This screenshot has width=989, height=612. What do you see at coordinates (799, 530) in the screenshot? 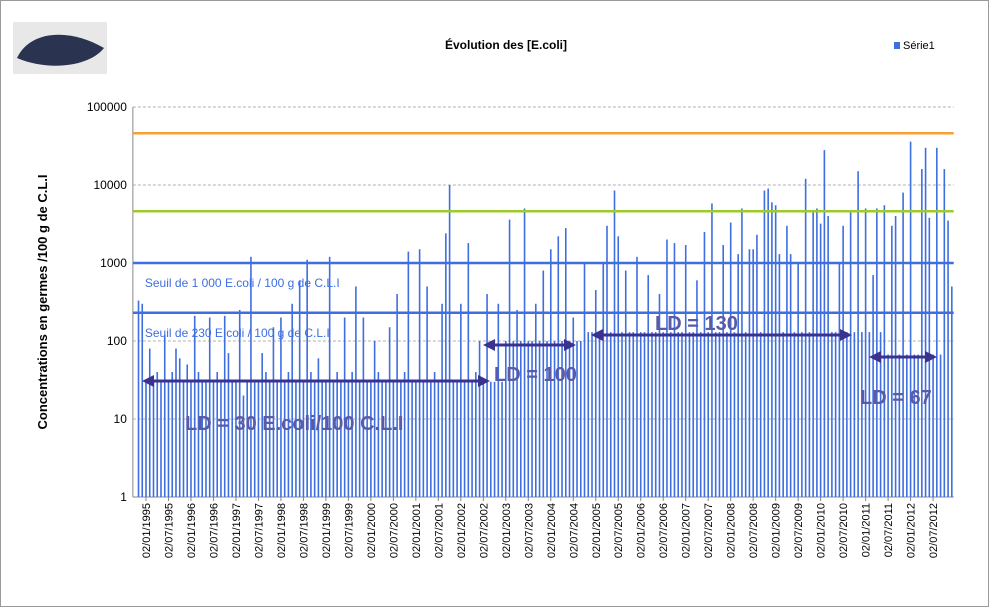
I see `x-tick-label: 02/07/2009` at bounding box center [799, 530].